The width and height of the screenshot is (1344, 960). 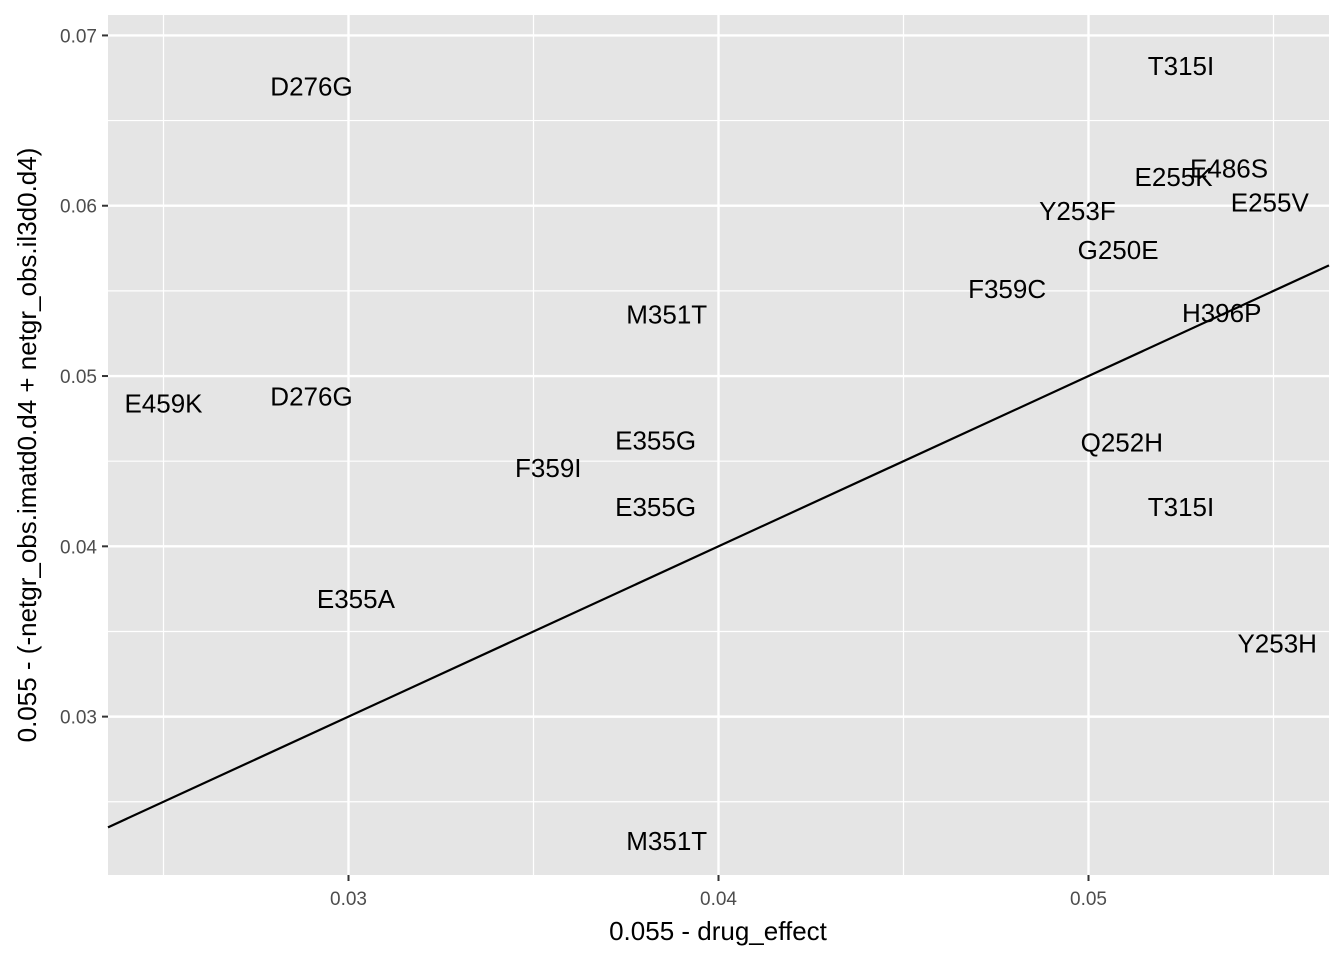 I want to click on point-label: E459K, so click(x=163, y=403).